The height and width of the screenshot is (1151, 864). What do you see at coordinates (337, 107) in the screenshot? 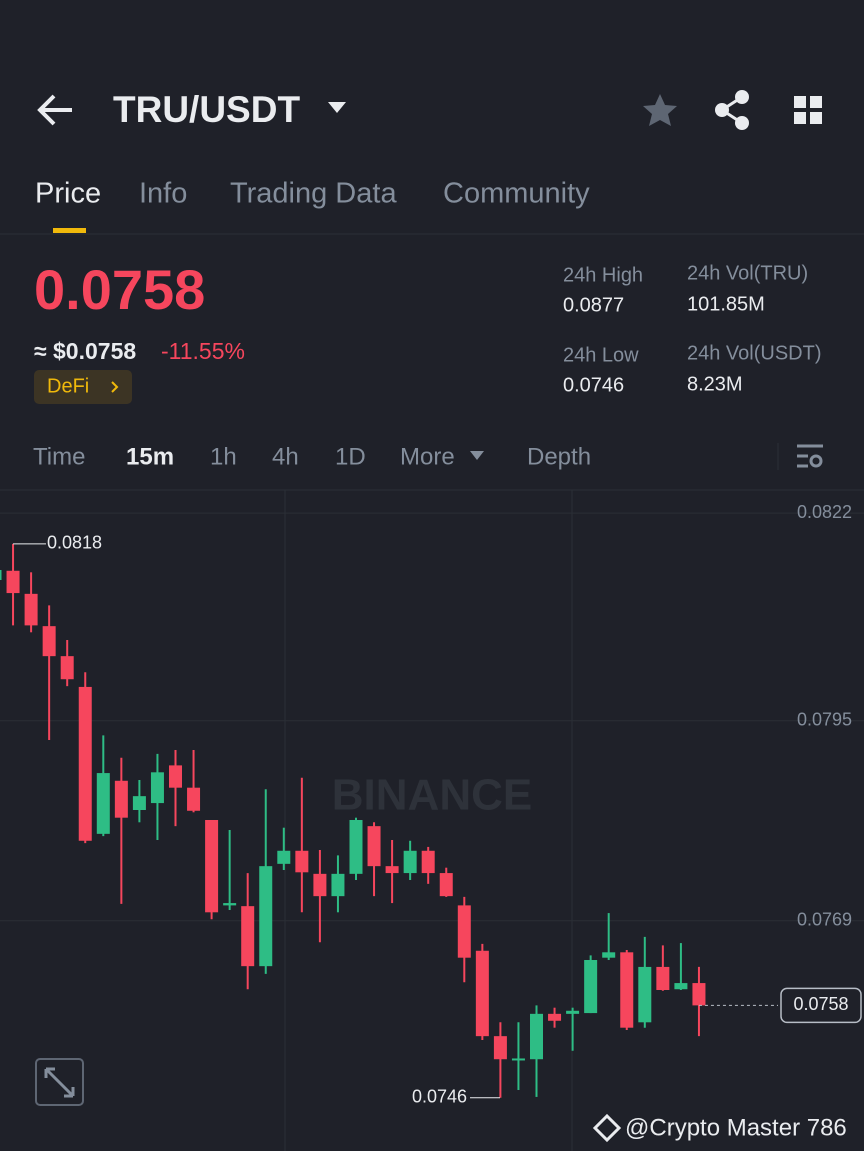
I see `pair-dropdown` at bounding box center [337, 107].